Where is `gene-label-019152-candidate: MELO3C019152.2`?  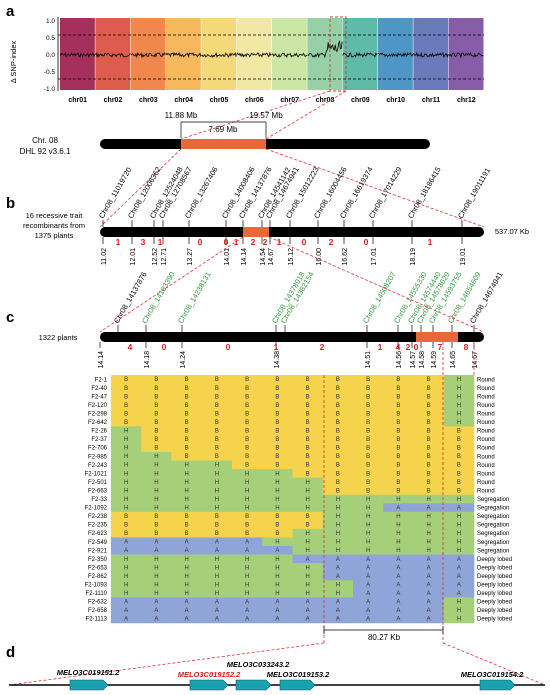 gene-label-019152-candidate: MELO3C019152.2 is located at coordinates (209, 674).